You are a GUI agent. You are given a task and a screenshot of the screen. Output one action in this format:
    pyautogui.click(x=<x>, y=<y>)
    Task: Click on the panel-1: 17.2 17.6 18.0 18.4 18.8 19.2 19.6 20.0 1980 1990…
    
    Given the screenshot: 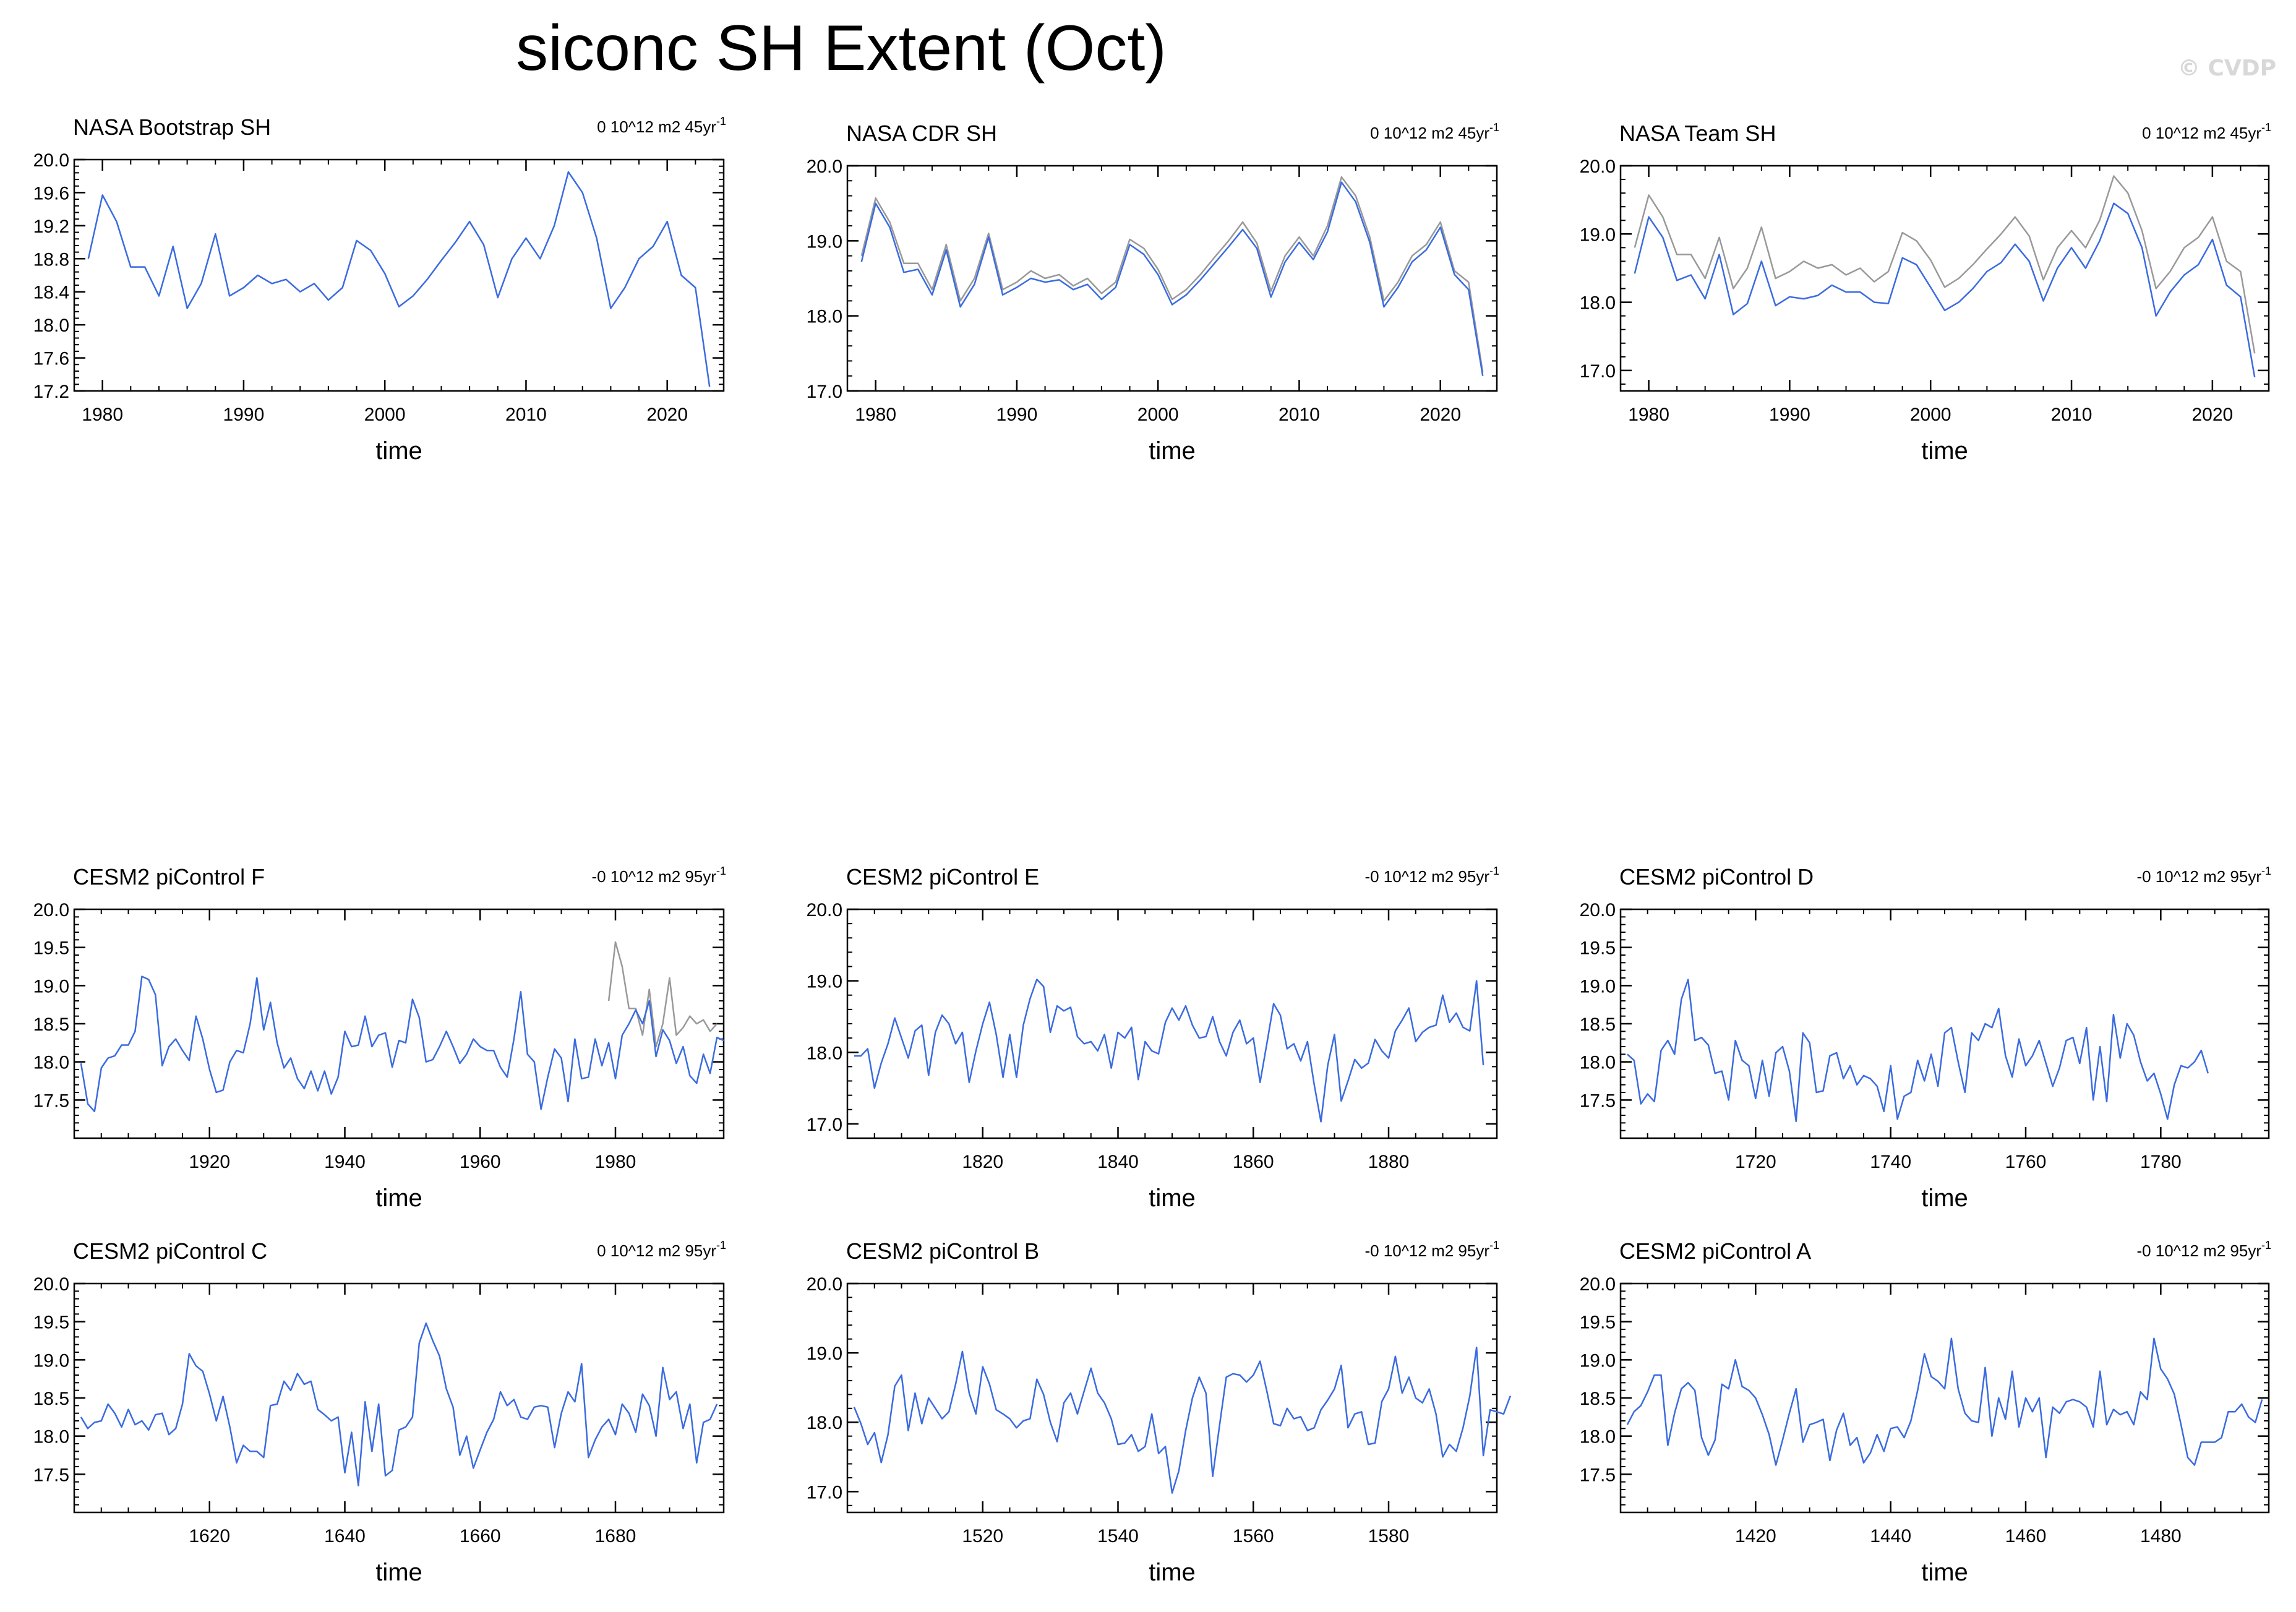 What is the action you would take?
    pyautogui.click(x=379, y=289)
    